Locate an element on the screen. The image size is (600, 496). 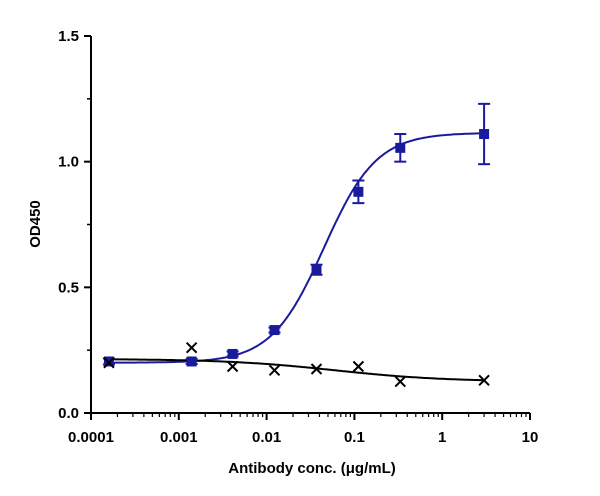
x-tick-label: 0.1 is located at coordinates (354, 437).